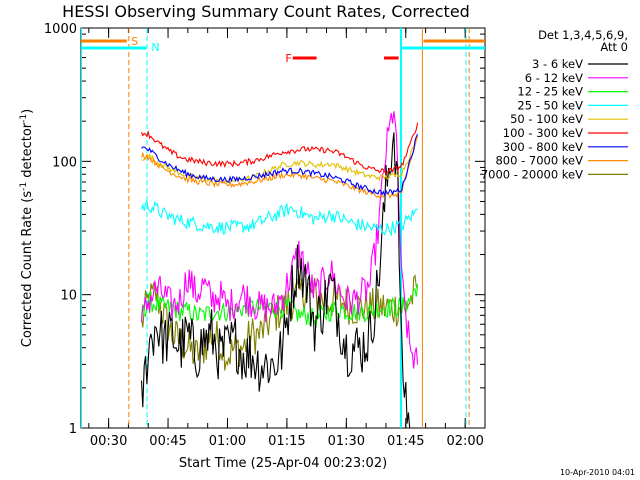 The image size is (640, 480). Describe the element at coordinates (227, 441) in the screenshot. I see `x-tick-label: 01:00` at that location.